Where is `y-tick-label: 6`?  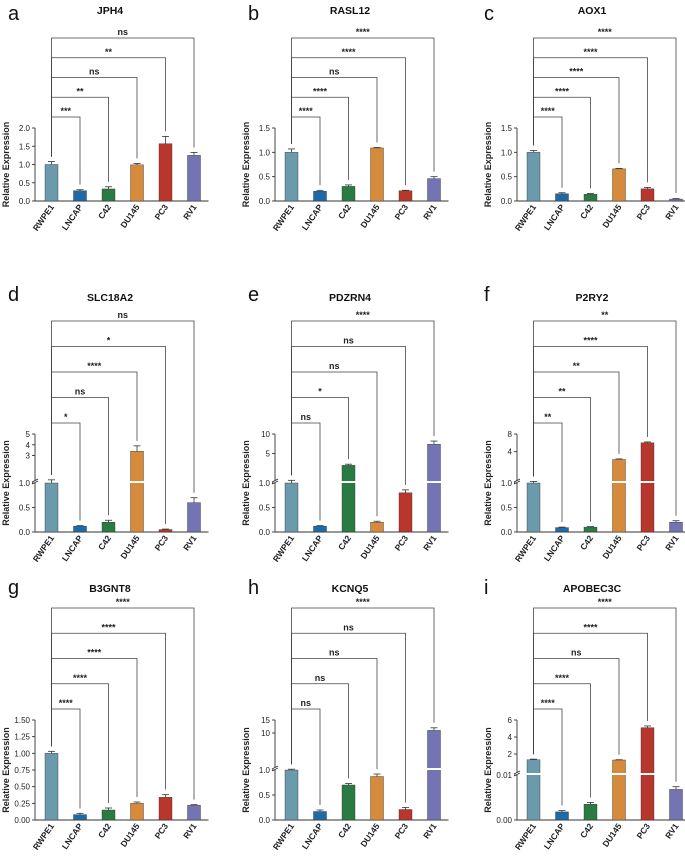
y-tick-label: 6 is located at coordinates (510, 720).